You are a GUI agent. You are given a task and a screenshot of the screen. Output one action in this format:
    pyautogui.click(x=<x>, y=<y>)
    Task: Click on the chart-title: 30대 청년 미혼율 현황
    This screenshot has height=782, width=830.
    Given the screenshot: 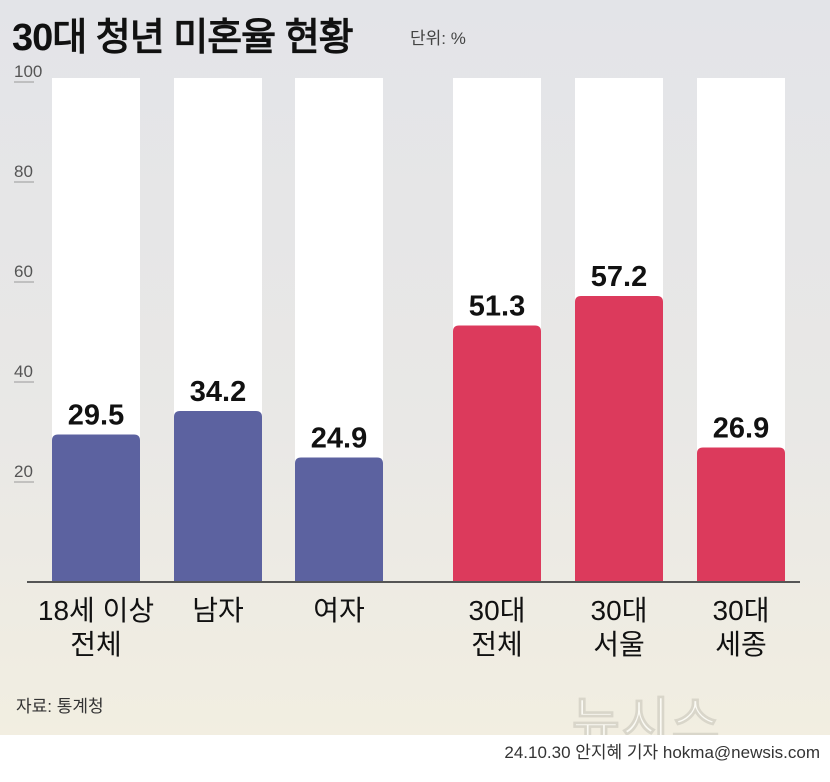 What is the action you would take?
    pyautogui.click(x=183, y=38)
    